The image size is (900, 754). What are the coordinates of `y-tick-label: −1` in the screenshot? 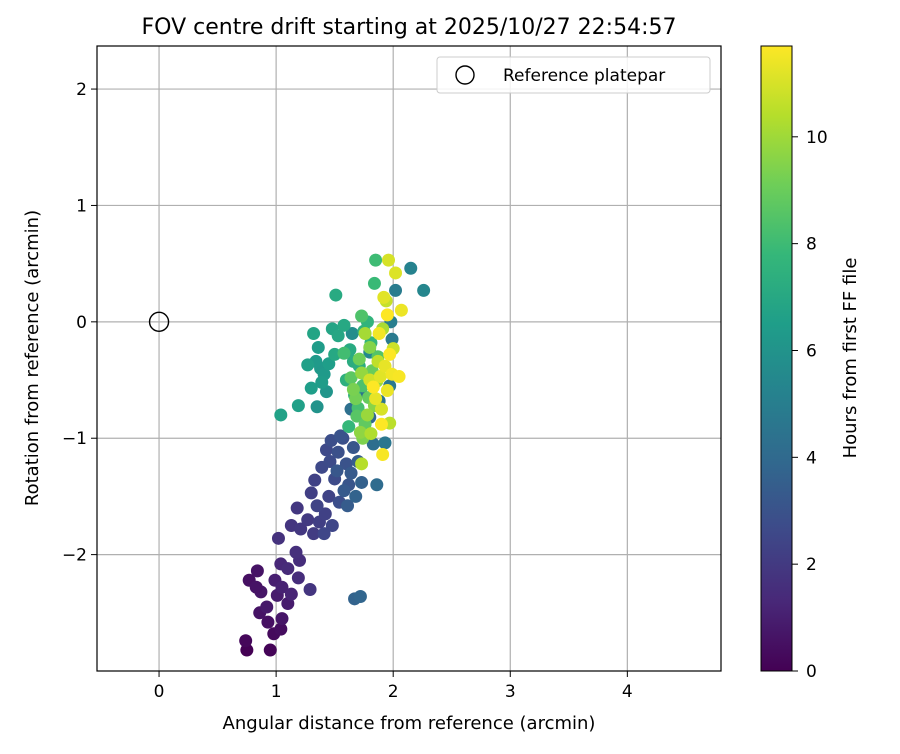 It's located at (74, 439).